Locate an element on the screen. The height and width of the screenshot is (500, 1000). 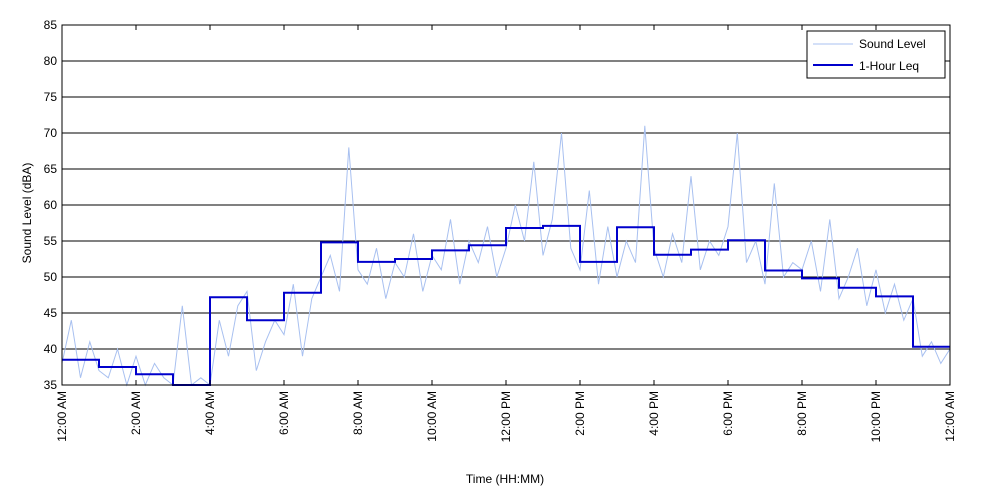
y-tick-label: 35 is located at coordinates (51, 385).